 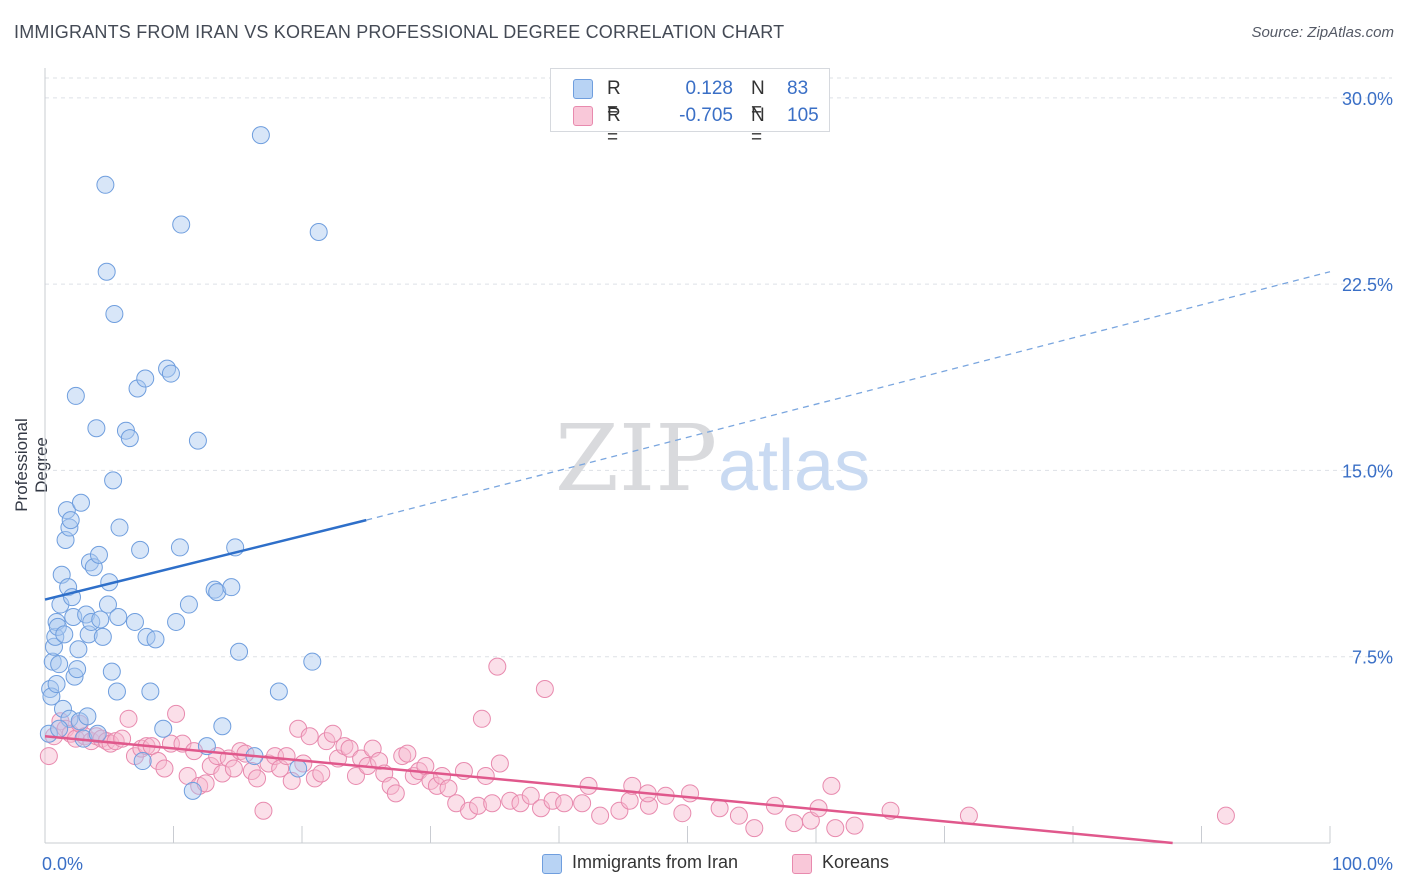 What do you see at coordinates (583, 116) in the screenshot?
I see `legend-swatch-koreans` at bounding box center [583, 116].